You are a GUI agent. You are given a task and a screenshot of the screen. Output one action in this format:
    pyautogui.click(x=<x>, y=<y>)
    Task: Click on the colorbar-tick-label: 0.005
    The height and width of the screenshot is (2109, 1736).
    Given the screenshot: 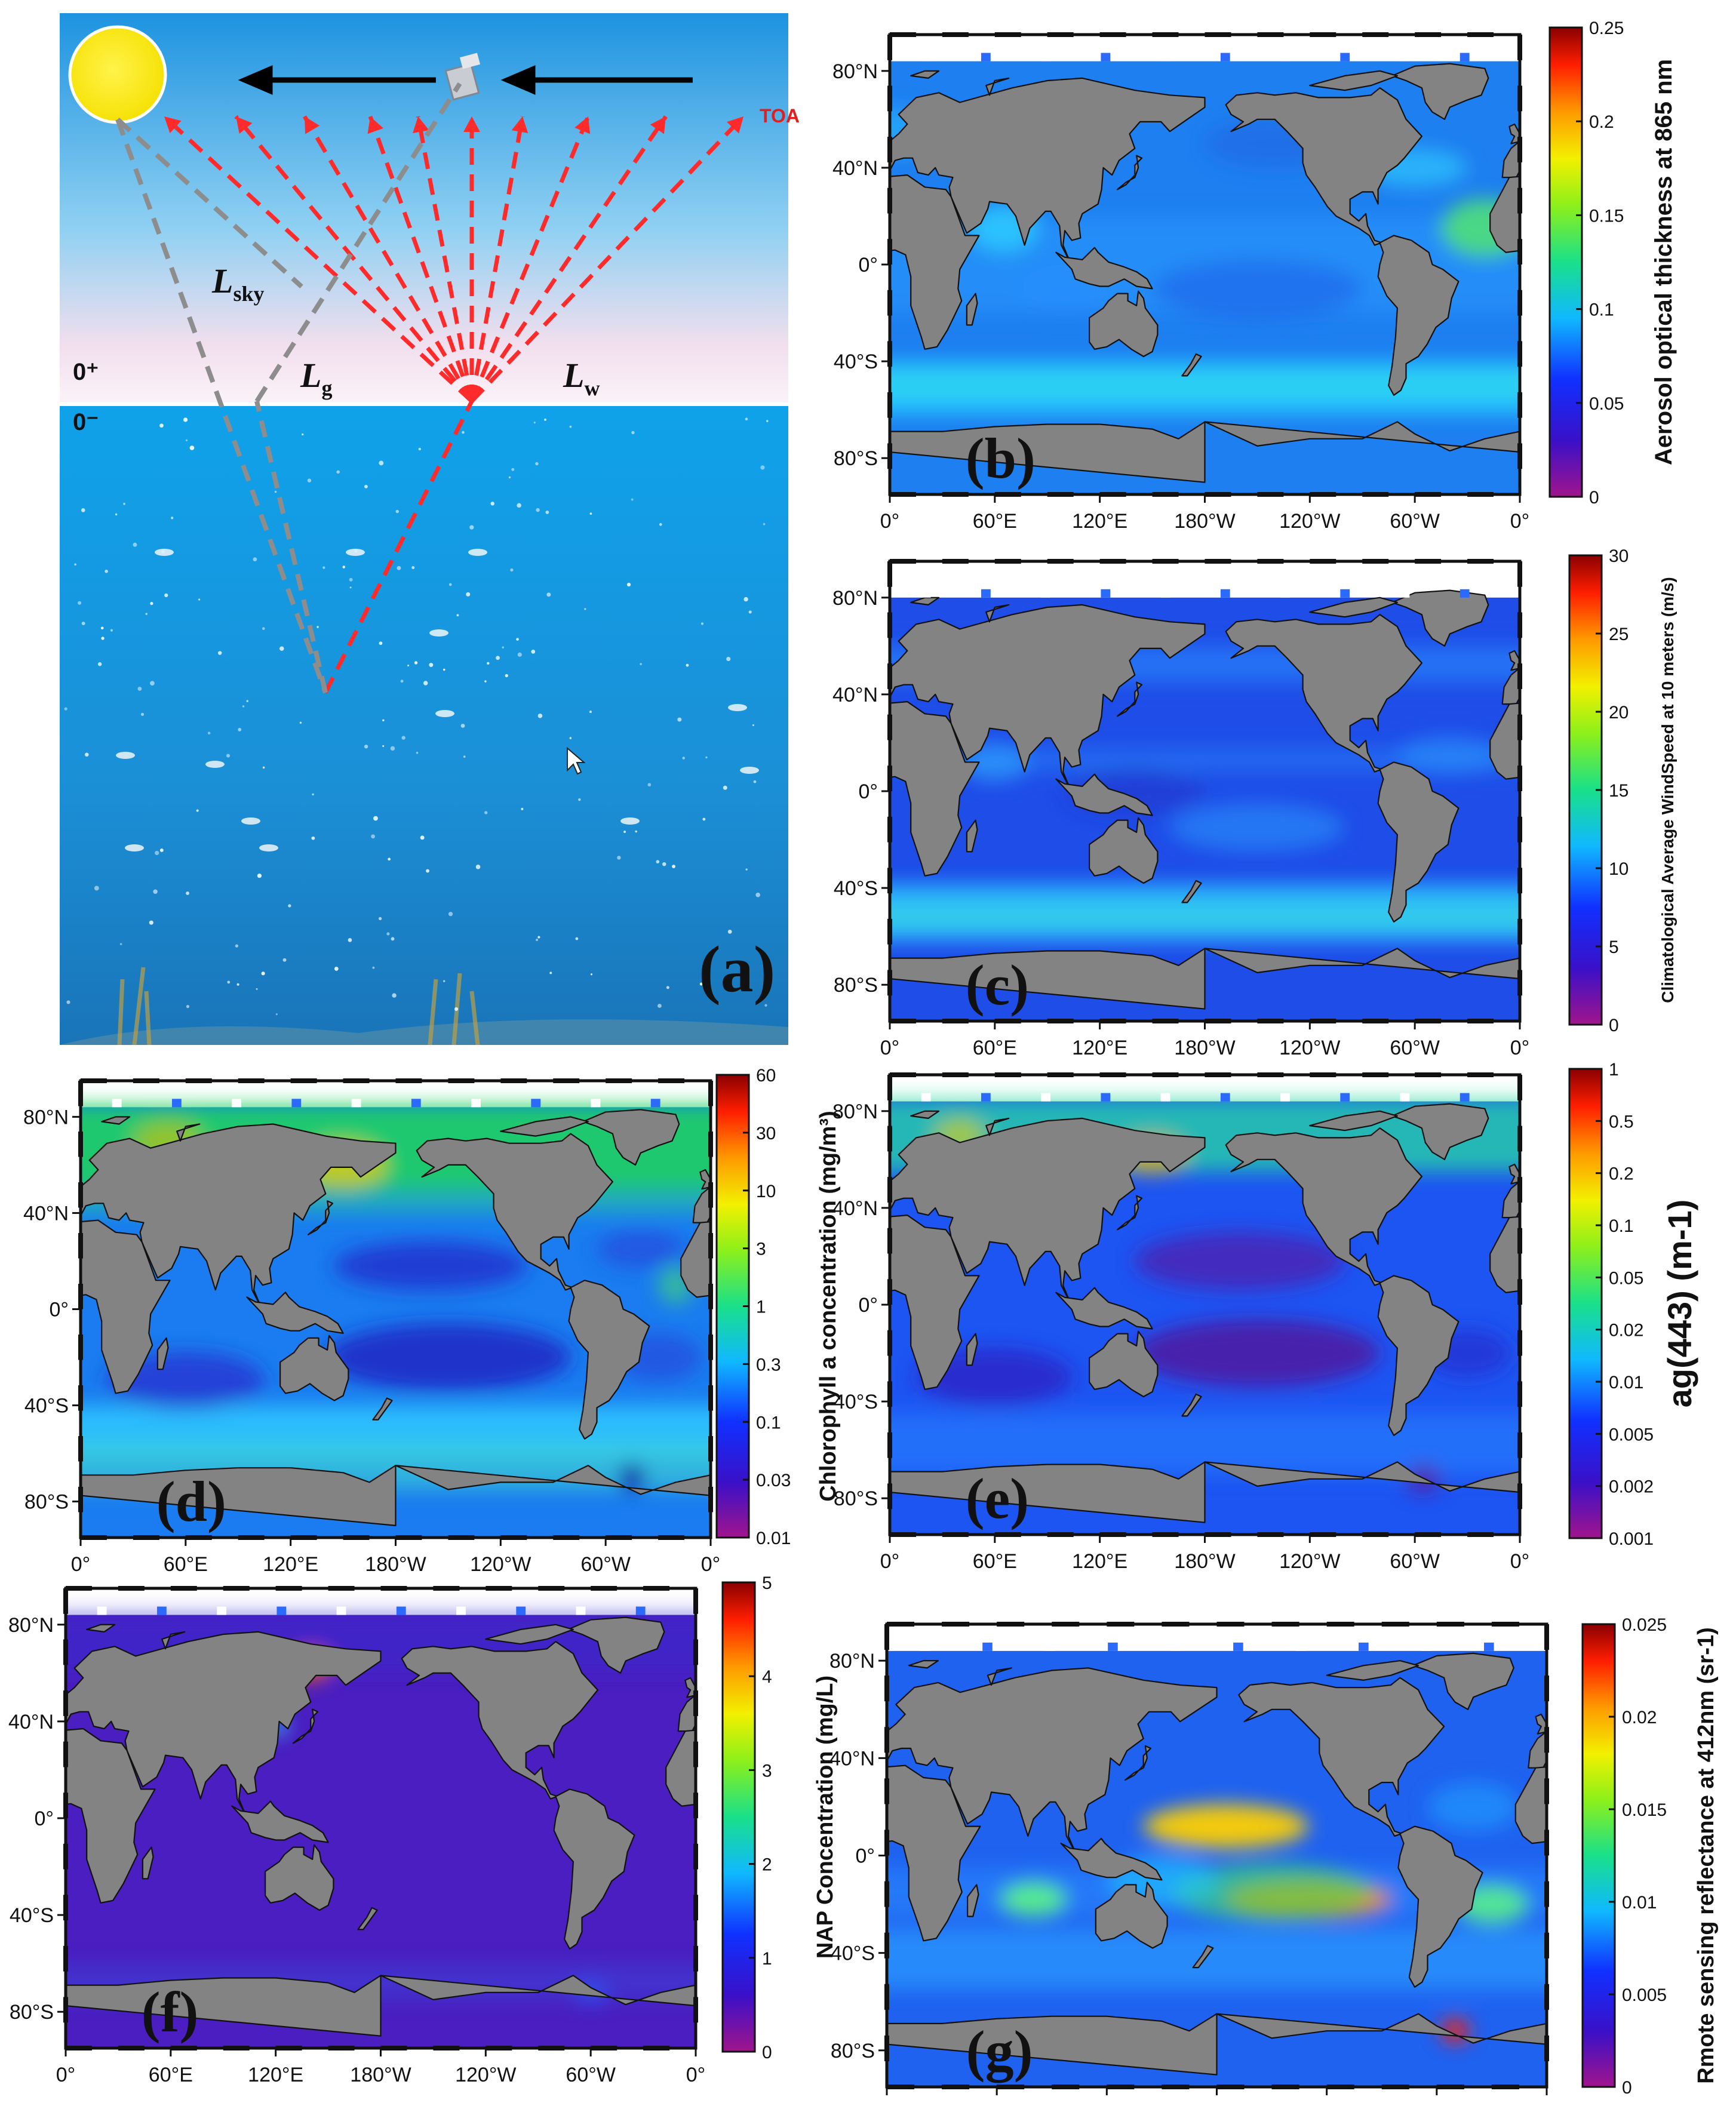 What is the action you would take?
    pyautogui.click(x=1631, y=1435)
    